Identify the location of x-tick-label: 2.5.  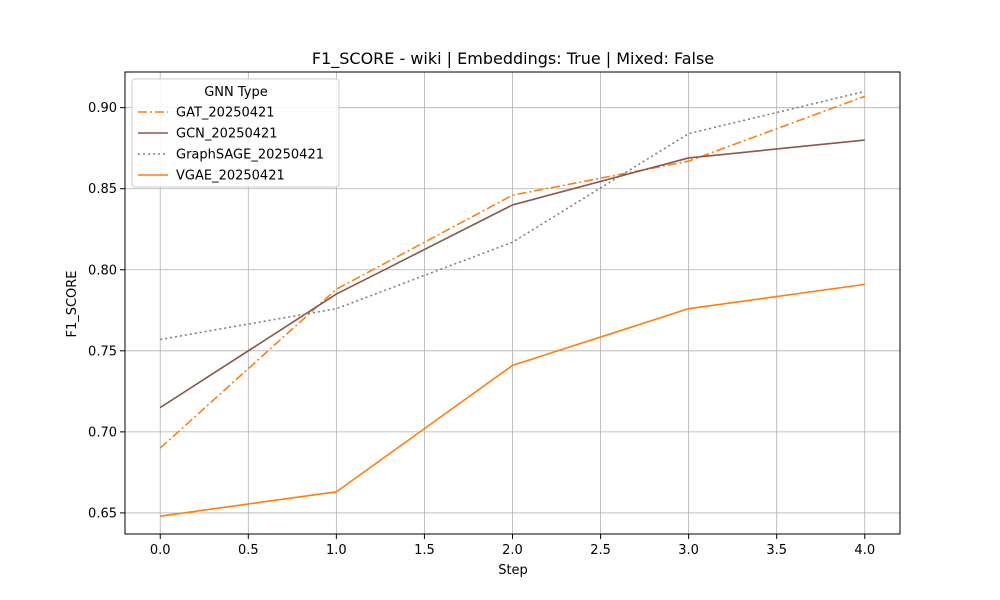
(600, 550).